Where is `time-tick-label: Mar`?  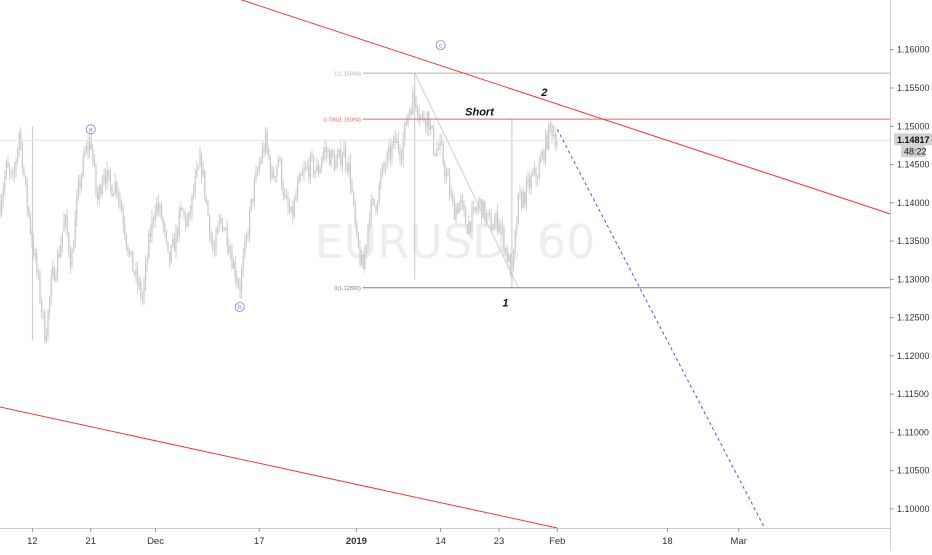
time-tick-label: Mar is located at coordinates (739, 541).